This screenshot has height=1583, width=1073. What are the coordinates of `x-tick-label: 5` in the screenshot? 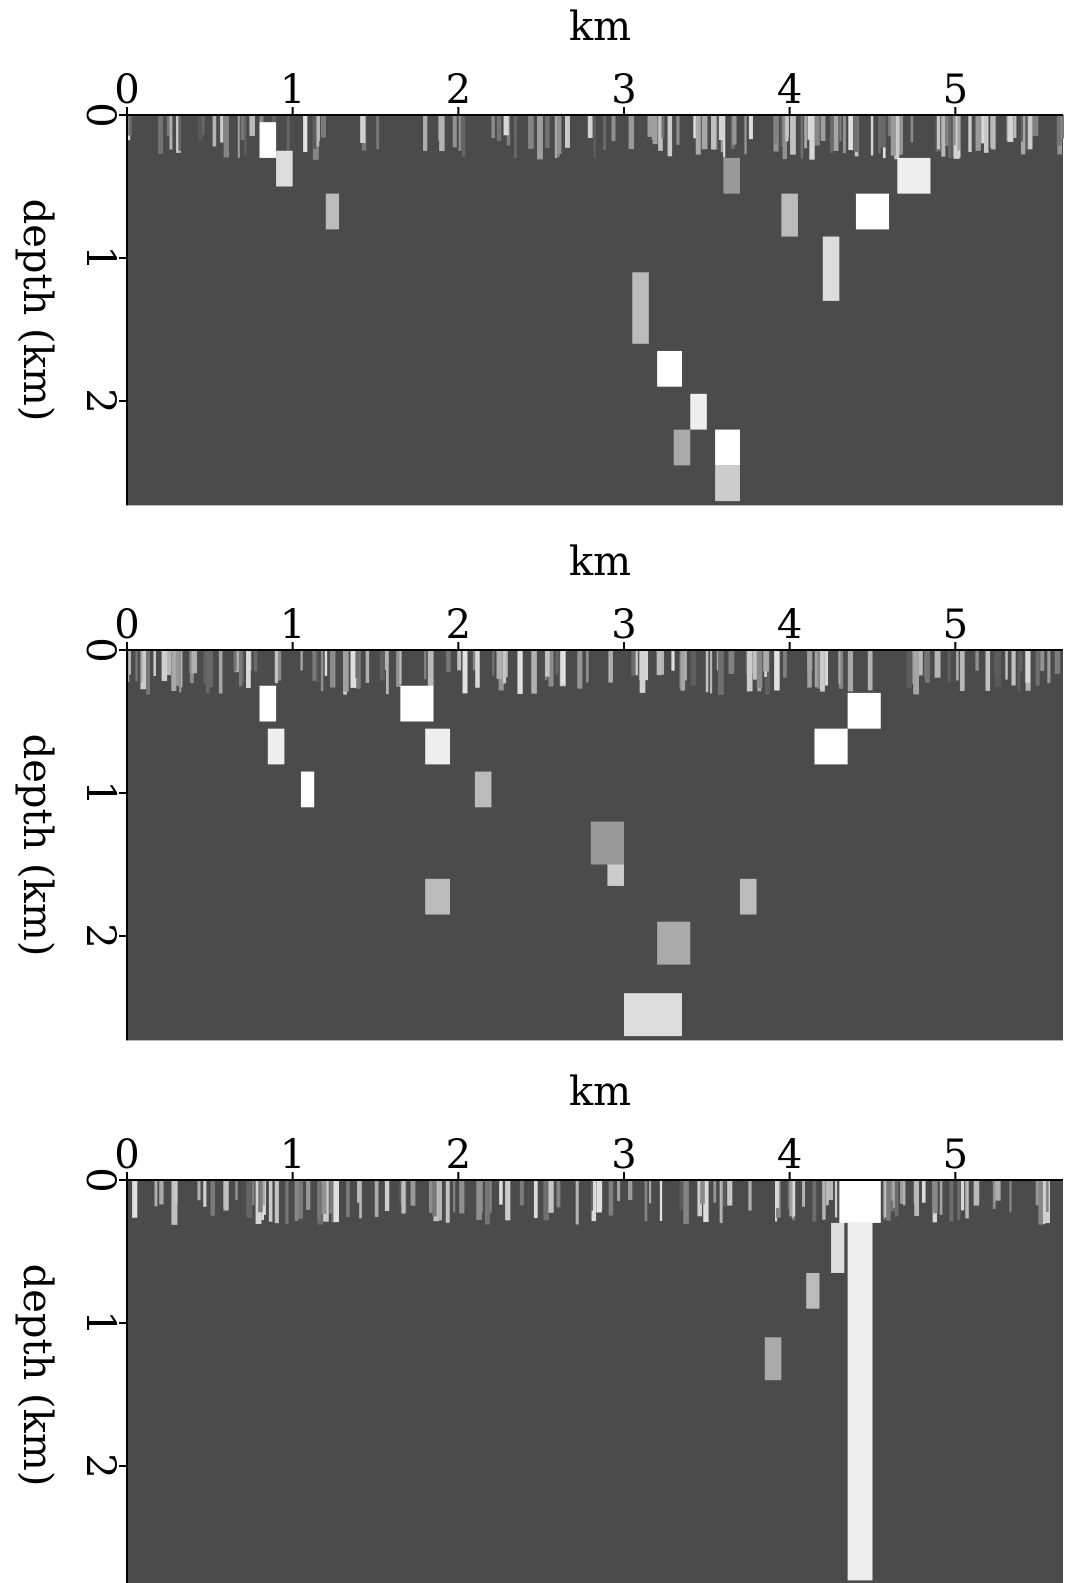 It's located at (955, 90).